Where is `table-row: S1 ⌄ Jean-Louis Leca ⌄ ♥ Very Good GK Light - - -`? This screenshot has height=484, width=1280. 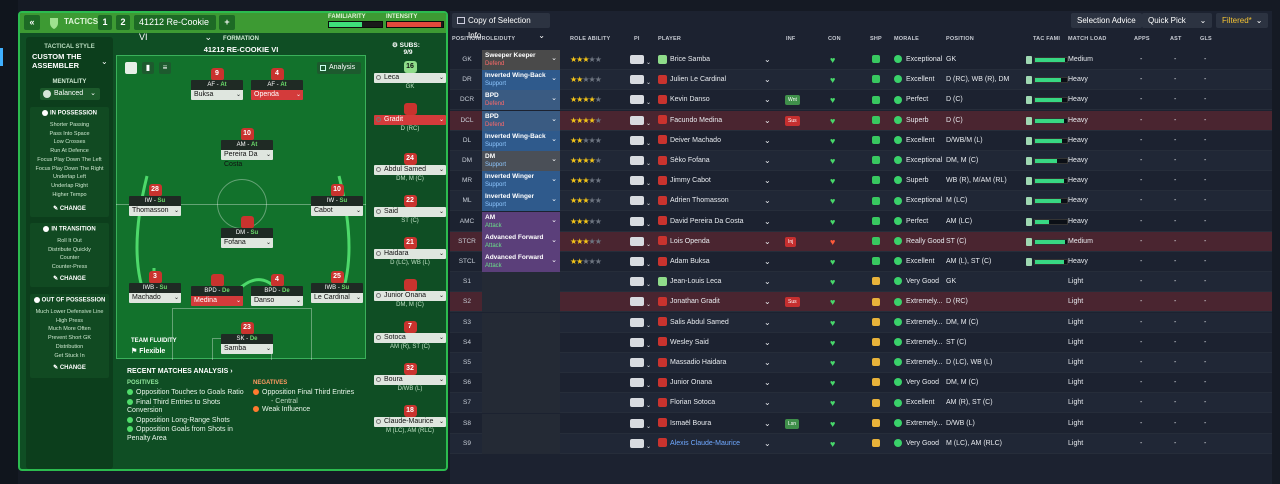 table-row: S1 ⌄ Jean-Louis Leca ⌄ ♥ Very Good GK Light - - - is located at coordinates (861, 282).